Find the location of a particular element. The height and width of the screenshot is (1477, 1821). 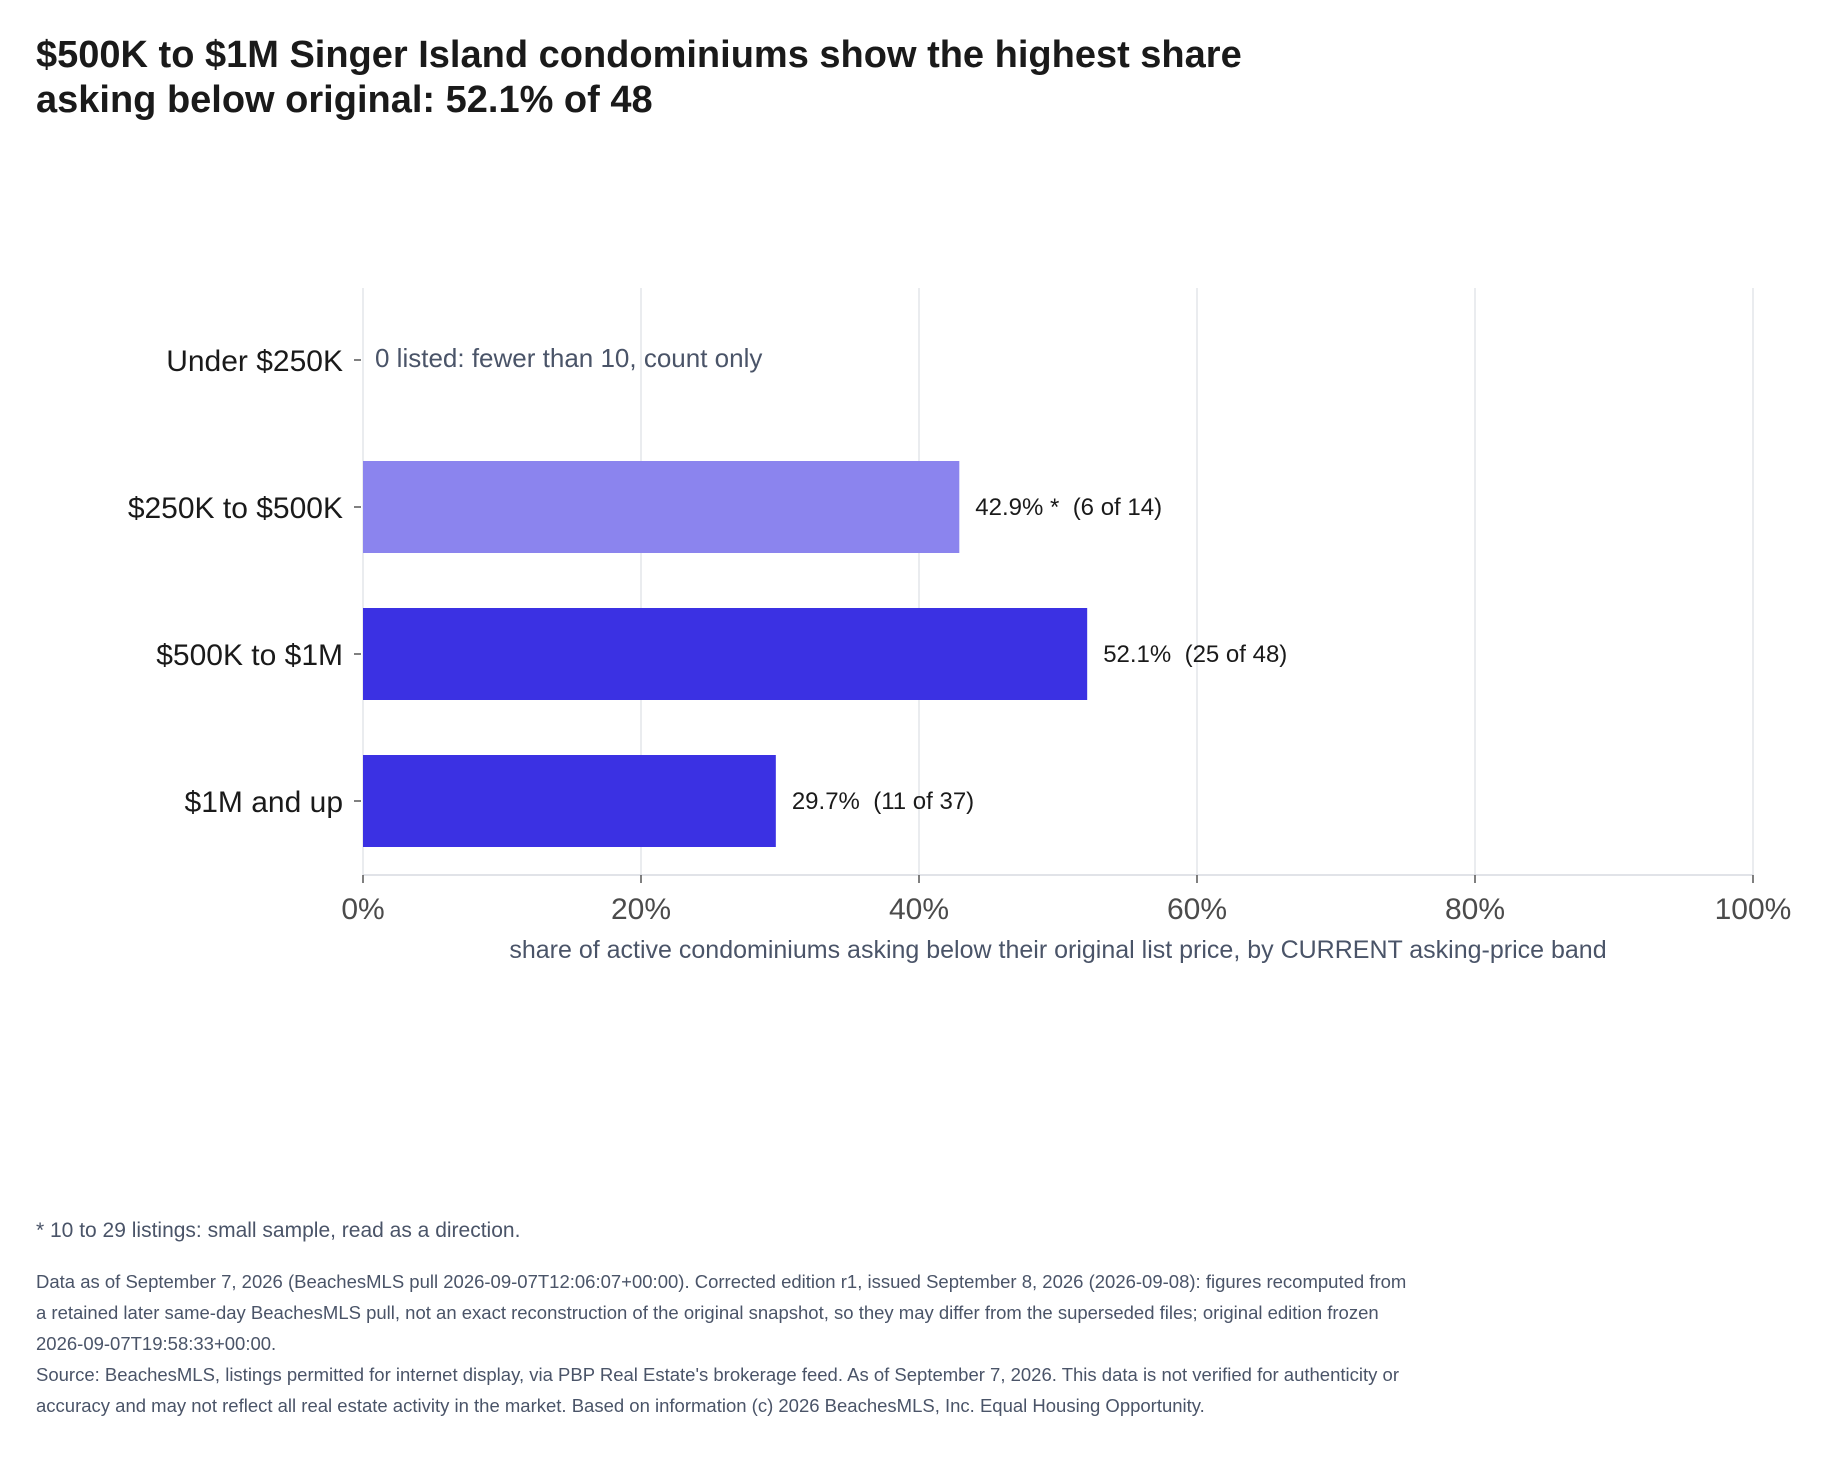

bar-value-label: 42.9% * (6 of 14) is located at coordinates (1068, 507).